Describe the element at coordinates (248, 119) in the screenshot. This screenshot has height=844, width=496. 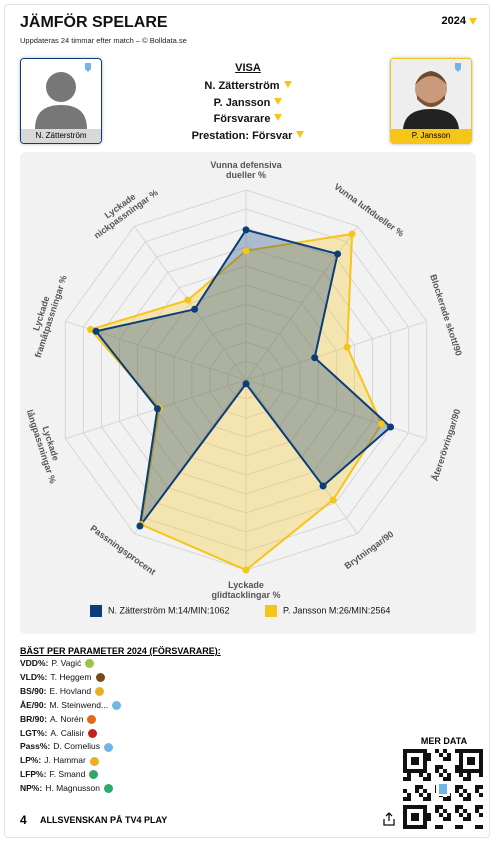
I see `filter-item: Försvarare` at that location.